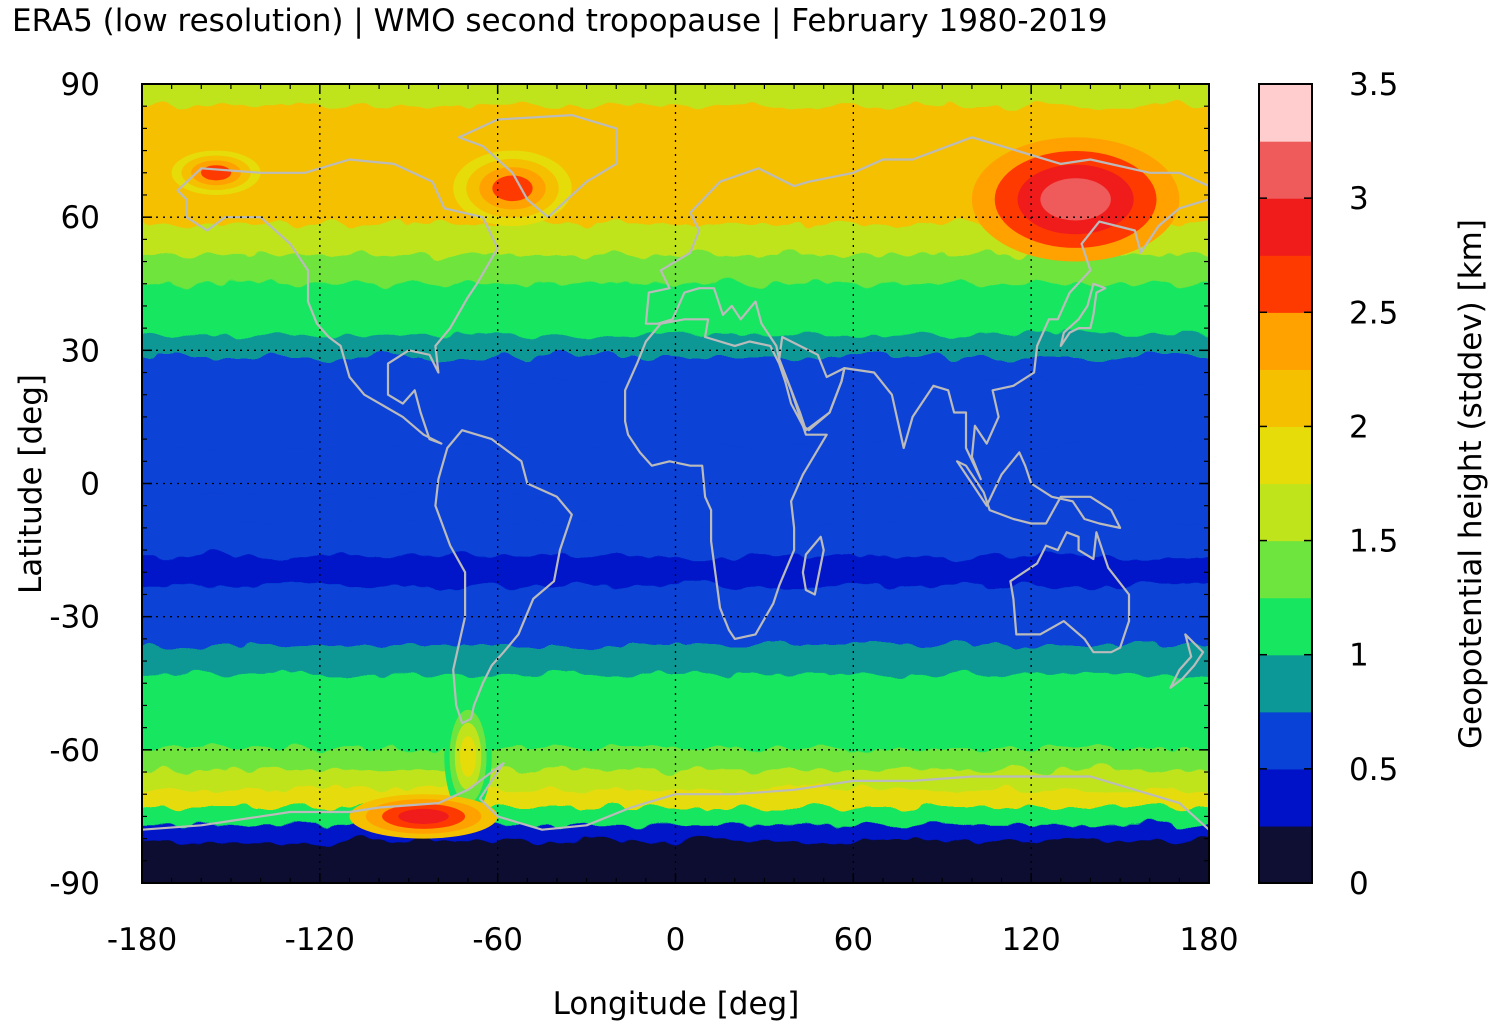 This screenshot has height=1029, width=1495. I want to click on colorbar-tick-label: 3.5, so click(1373, 85).